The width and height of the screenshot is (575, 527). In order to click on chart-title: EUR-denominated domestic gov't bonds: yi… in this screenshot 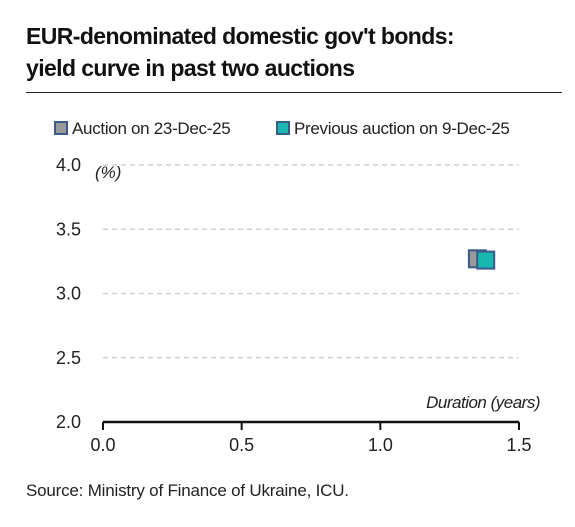, I will do `click(296, 52)`.